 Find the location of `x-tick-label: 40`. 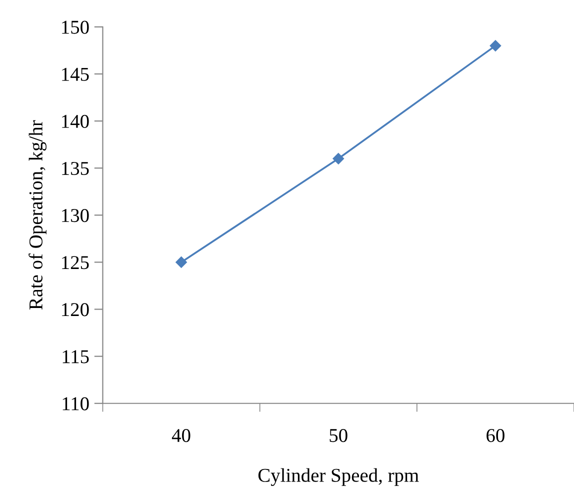

x-tick-label: 40 is located at coordinates (181, 435).